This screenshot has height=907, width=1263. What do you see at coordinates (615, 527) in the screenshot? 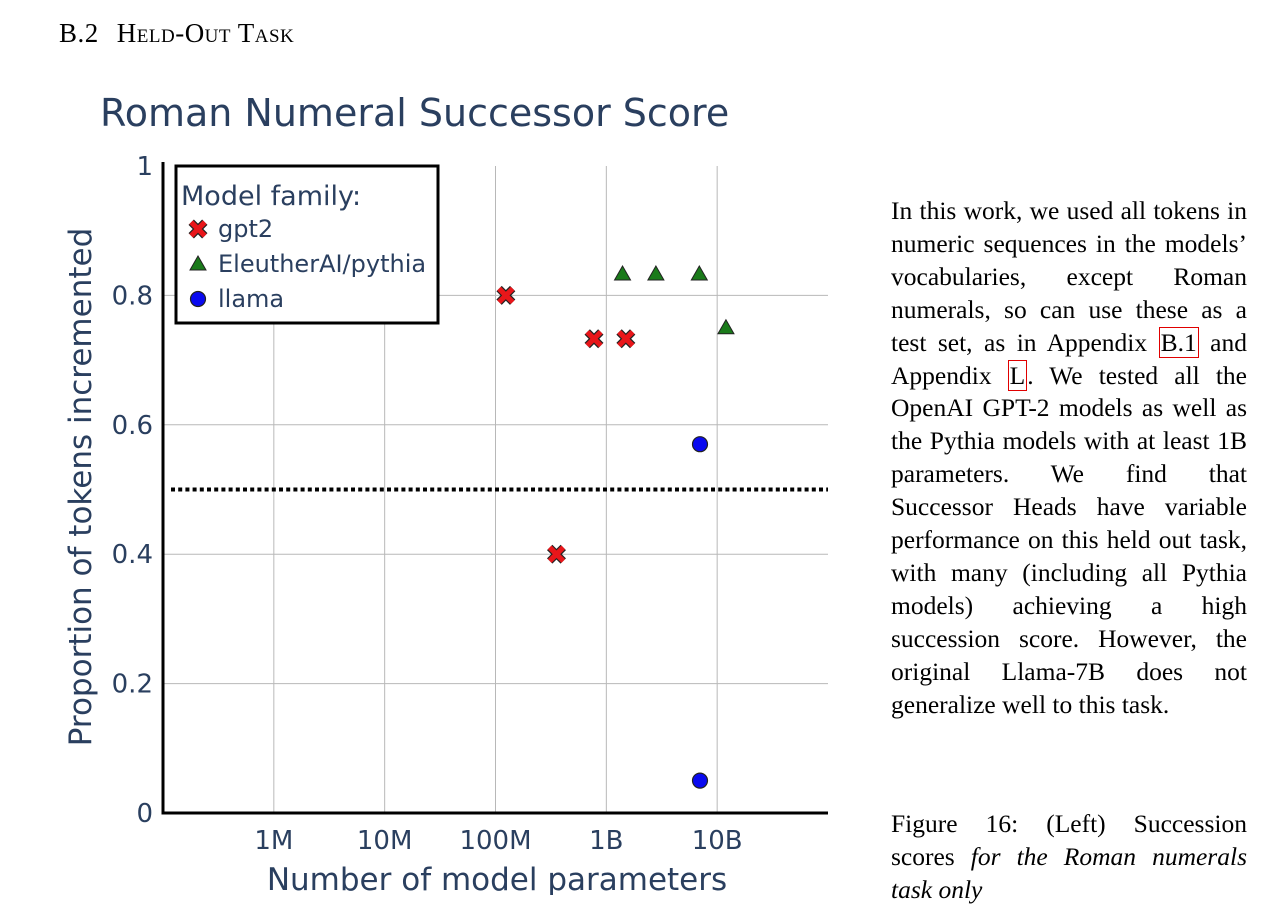
I see `data-marks` at bounding box center [615, 527].